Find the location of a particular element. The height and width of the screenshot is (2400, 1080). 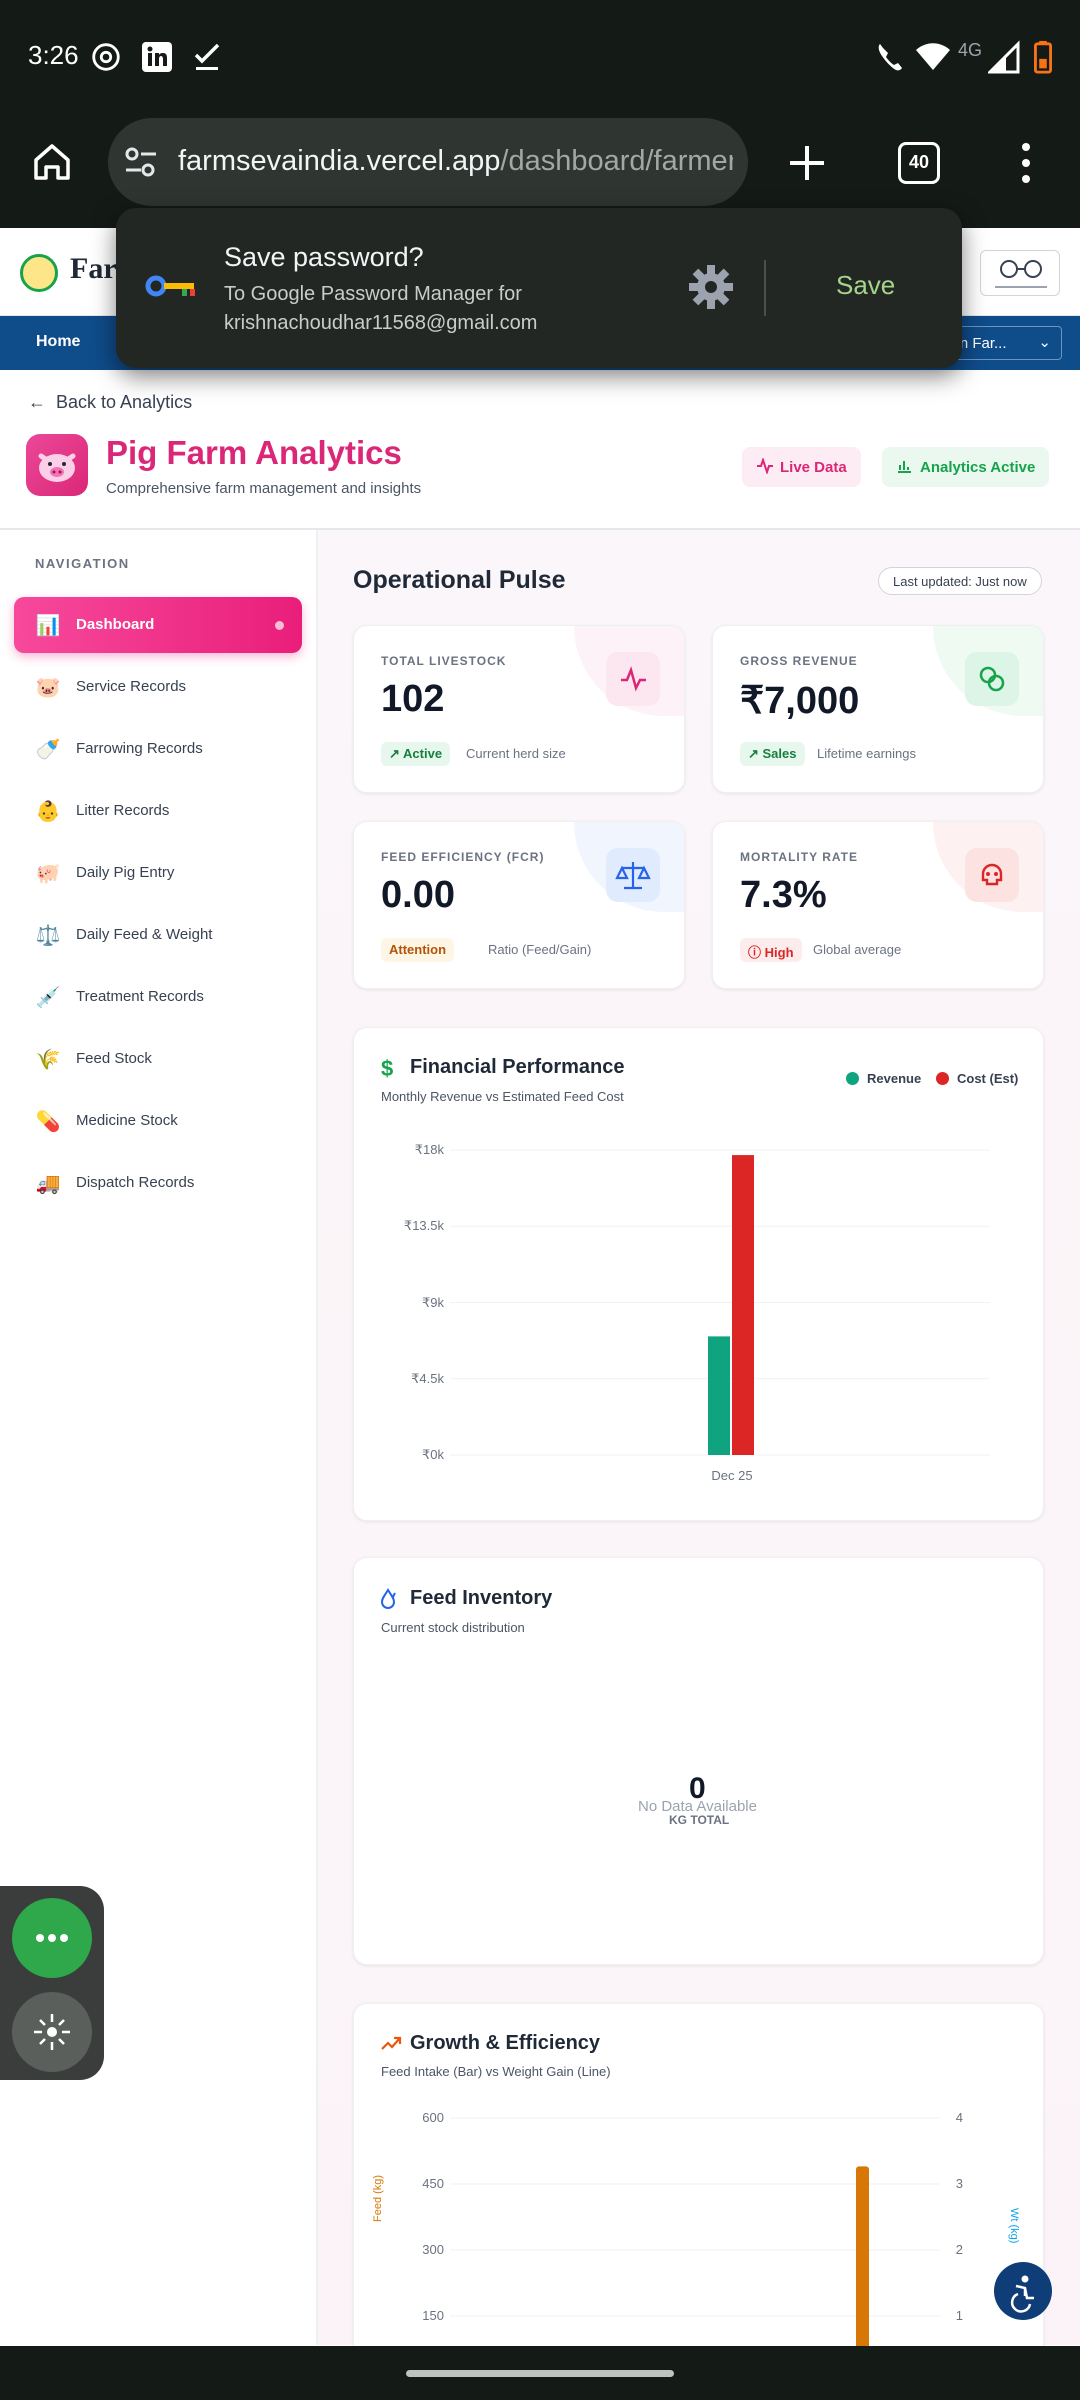

sidebar-item-label: Litter Records is located at coordinates (123, 810).